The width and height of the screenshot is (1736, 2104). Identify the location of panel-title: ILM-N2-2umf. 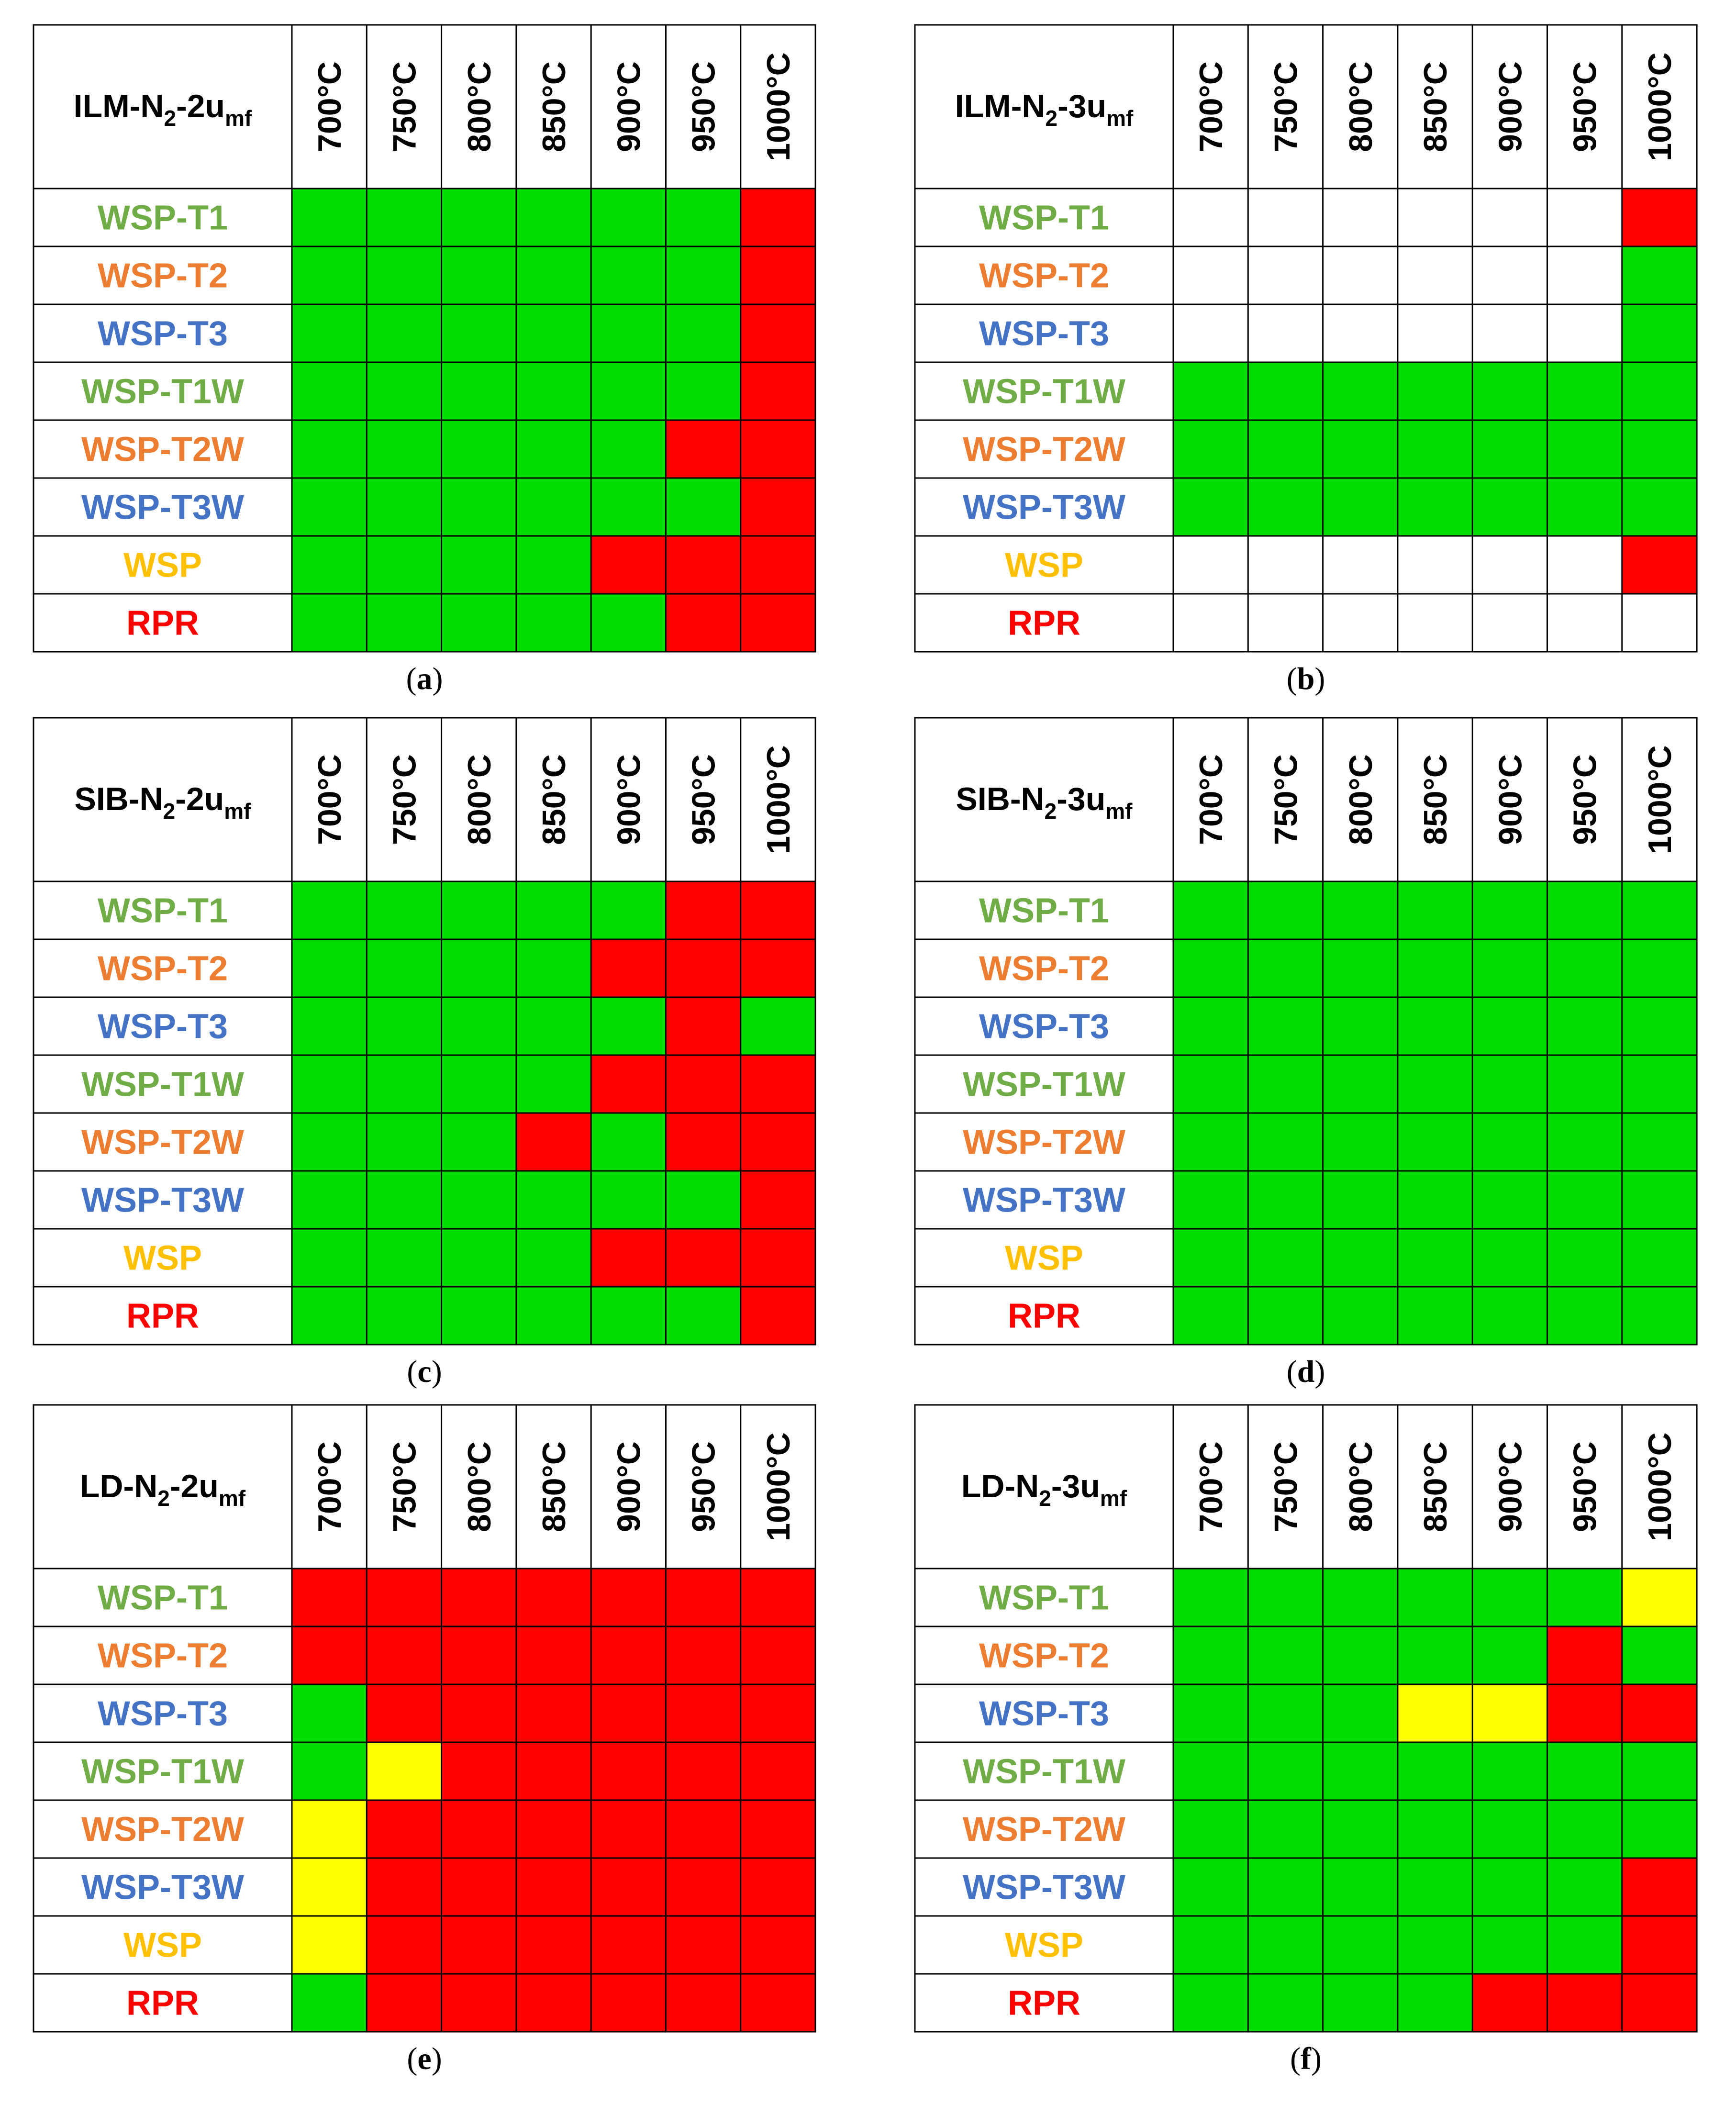
(163, 109).